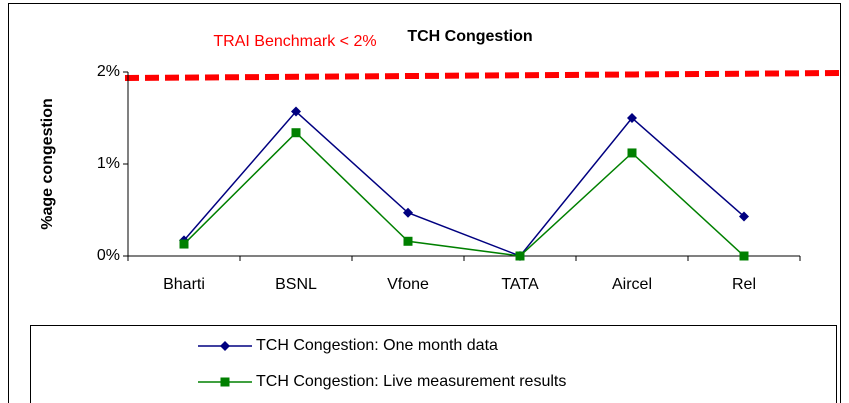  What do you see at coordinates (520, 284) in the screenshot?
I see `x-tick-label: TATA` at bounding box center [520, 284].